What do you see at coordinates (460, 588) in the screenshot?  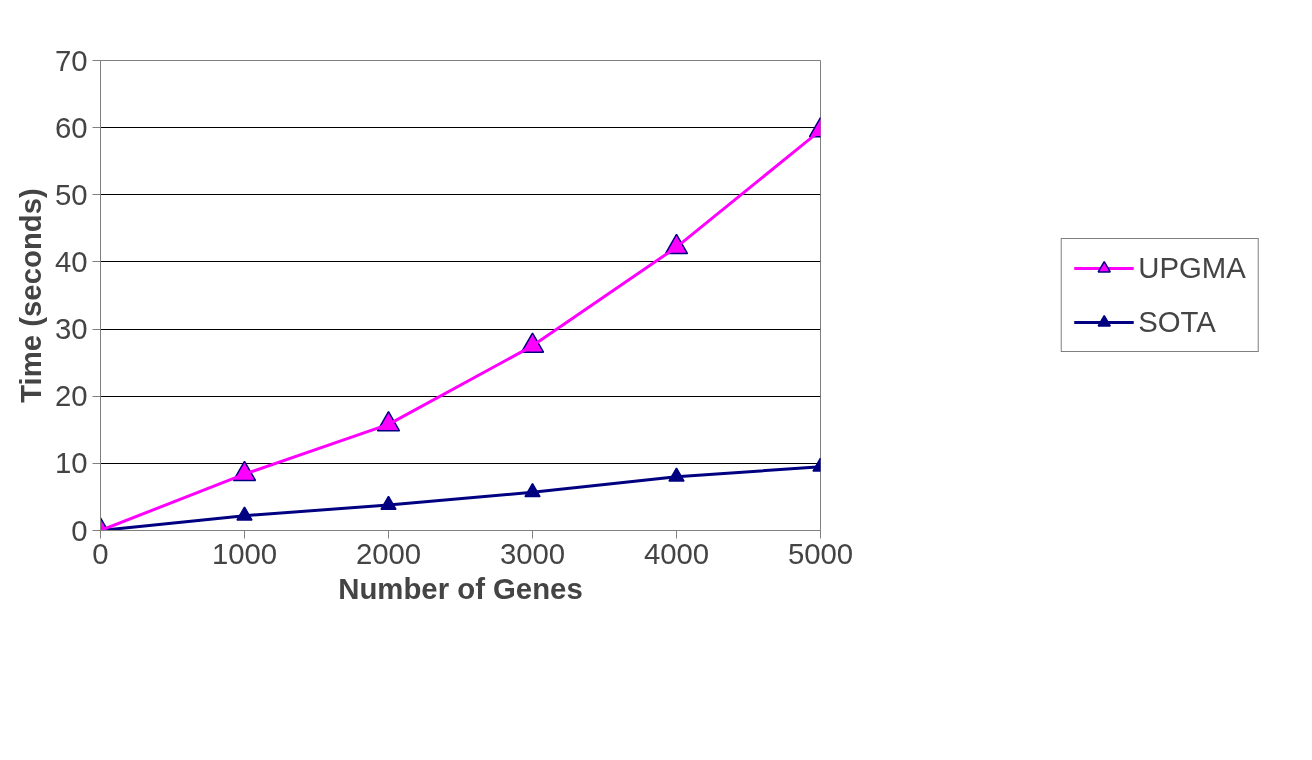 I see `x-axis-title: Number of Genes` at bounding box center [460, 588].